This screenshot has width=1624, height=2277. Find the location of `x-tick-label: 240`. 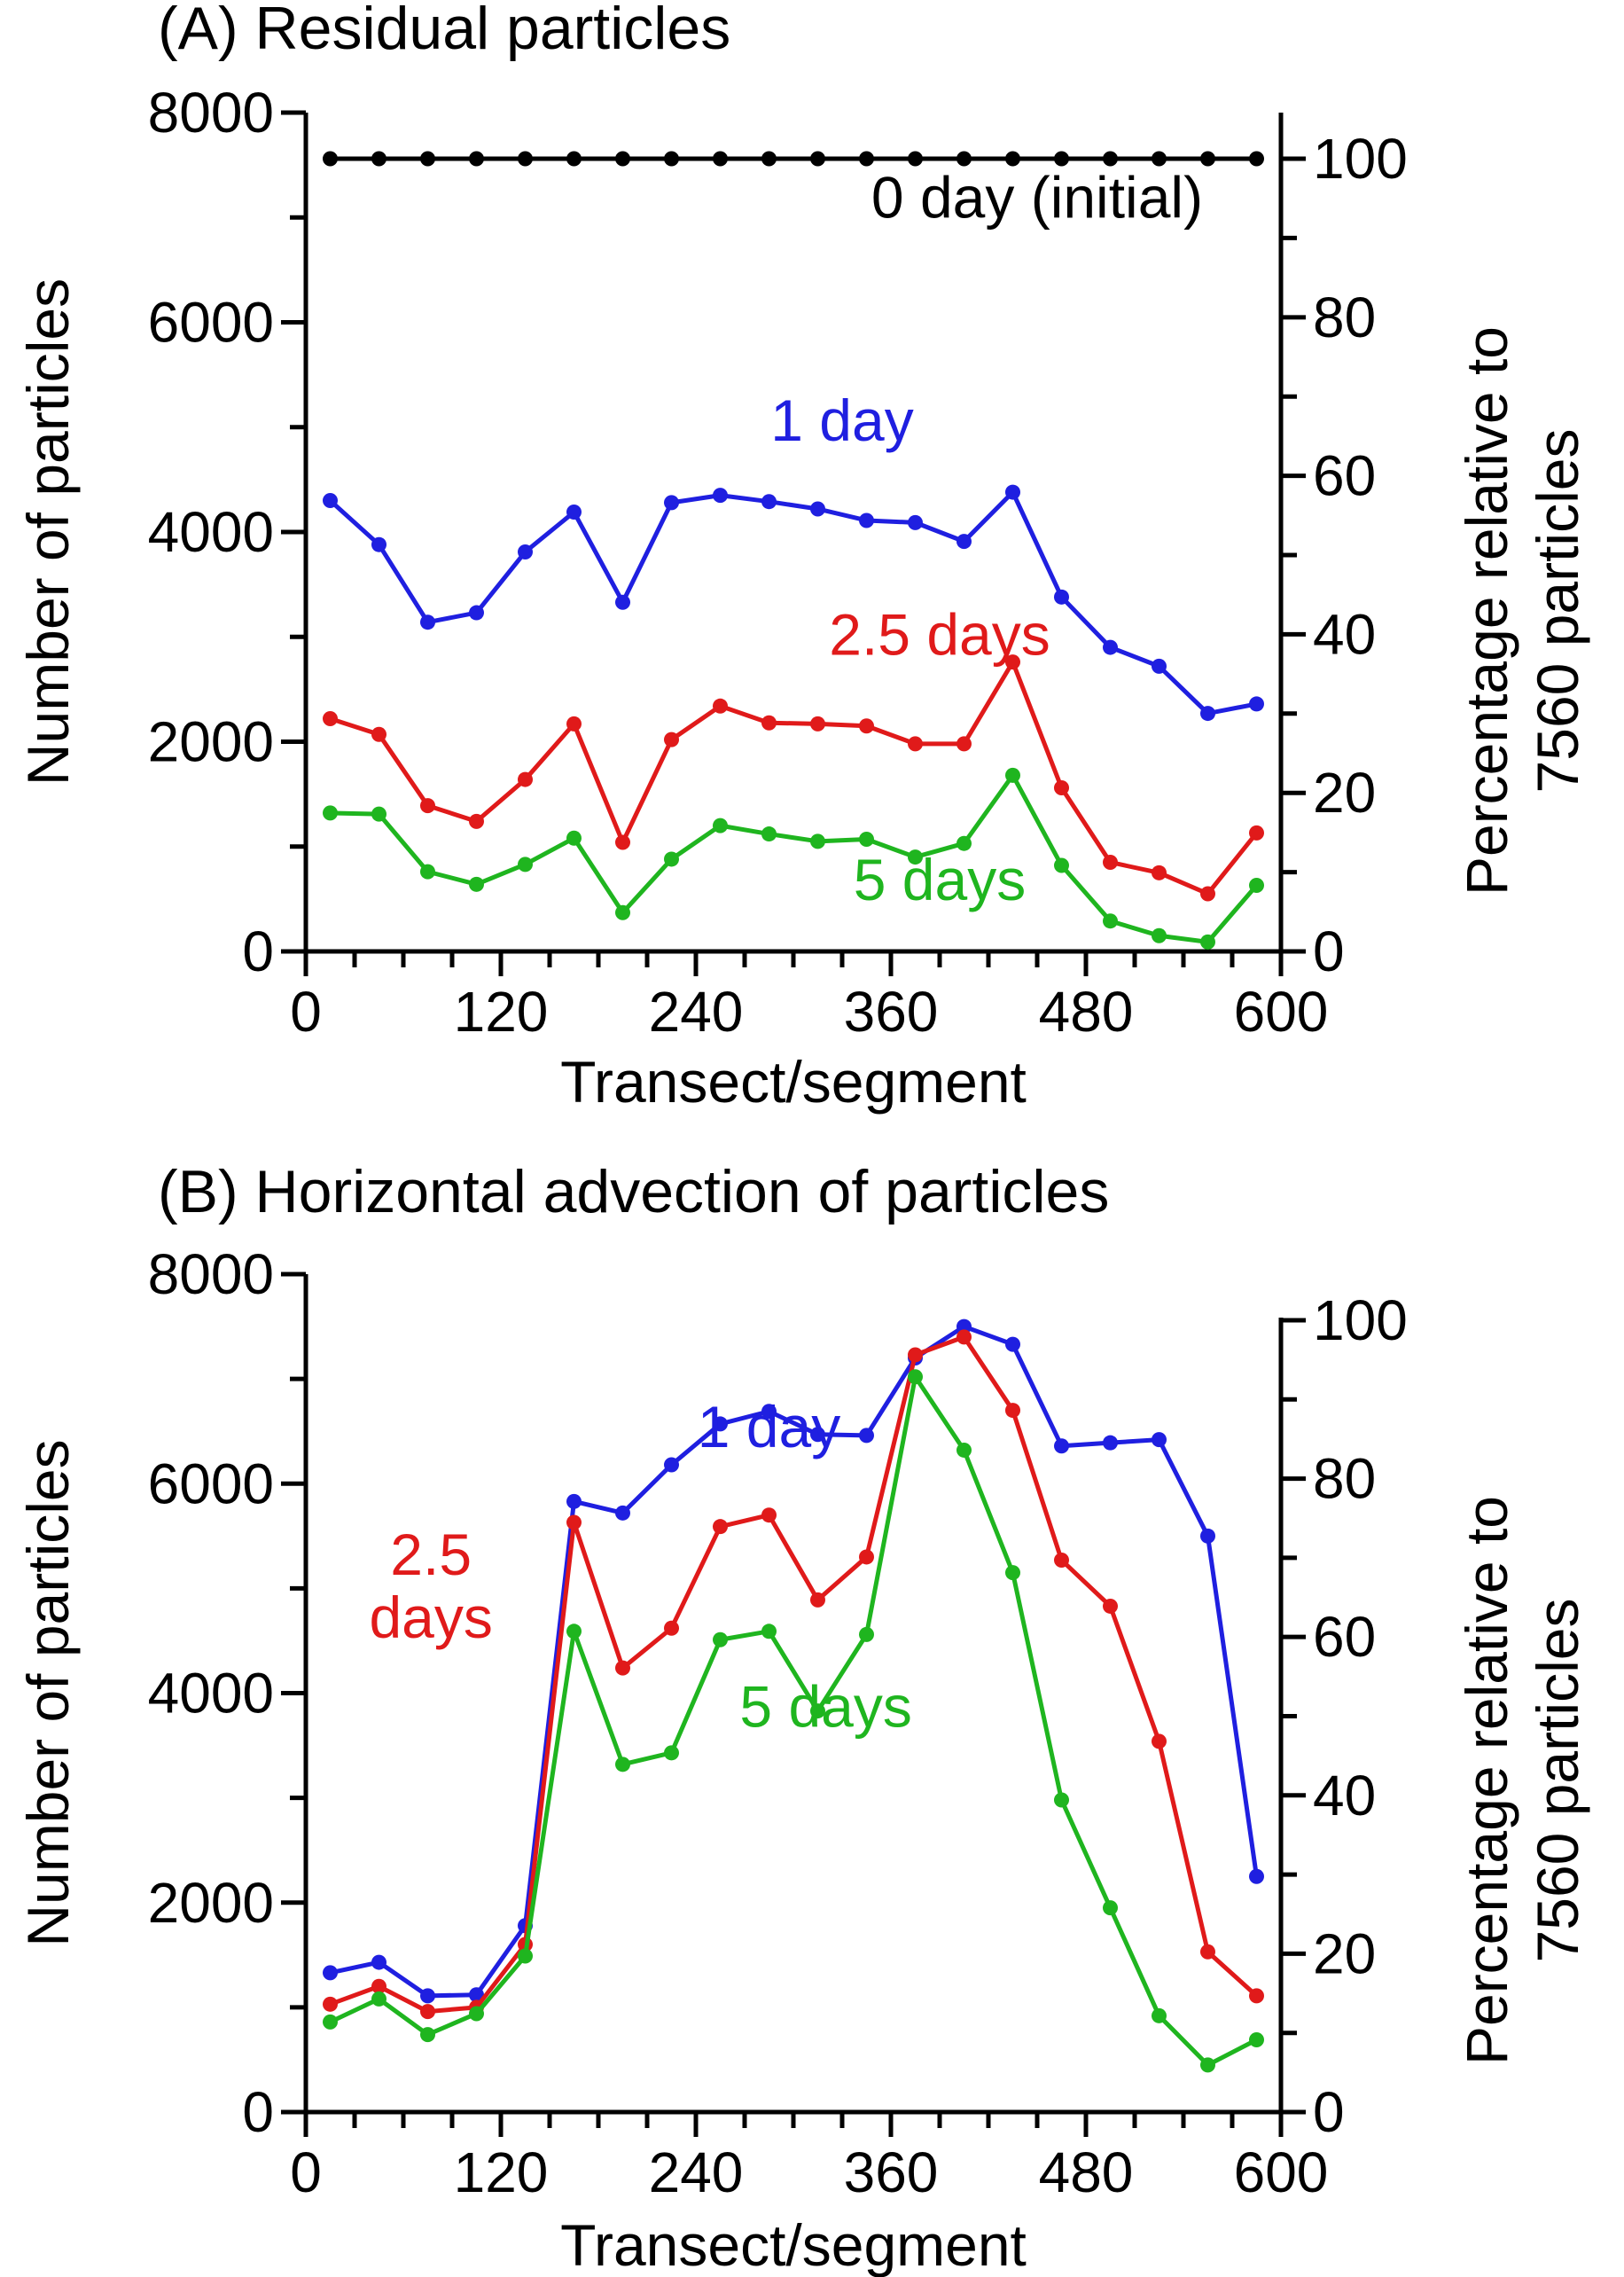

x-tick-label: 240 is located at coordinates (696, 2172).